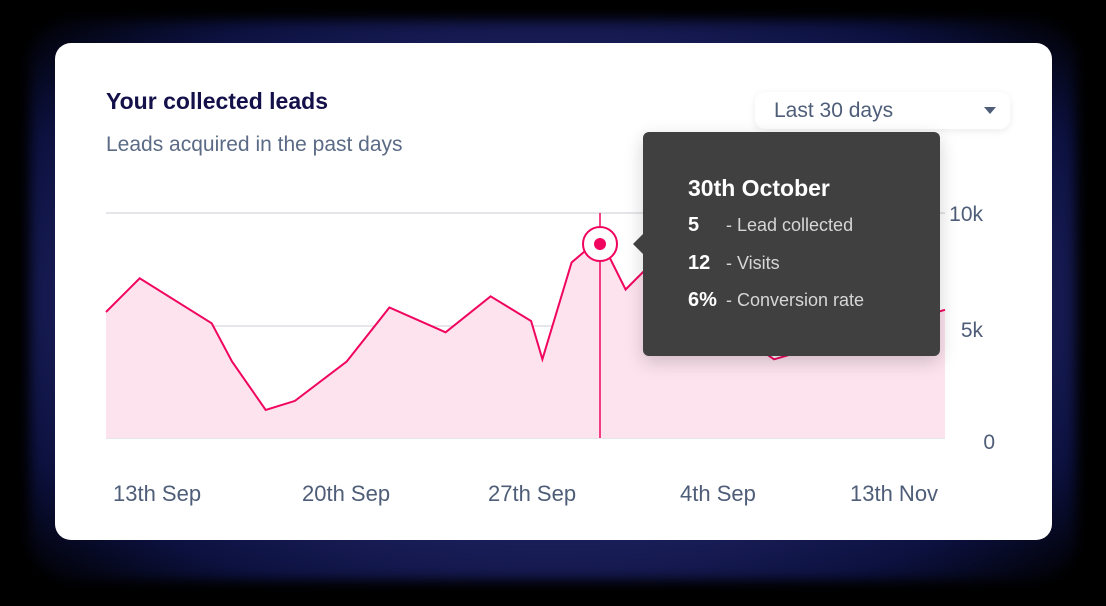 This screenshot has width=1106, height=606. I want to click on card-title: Your collected leads, so click(217, 101).